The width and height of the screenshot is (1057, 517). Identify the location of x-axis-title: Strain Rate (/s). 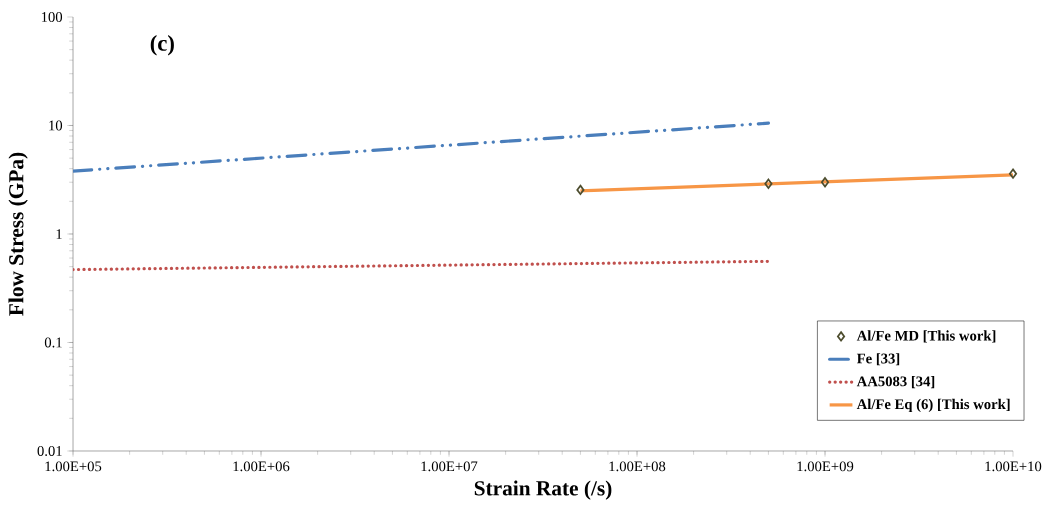
(543, 490).